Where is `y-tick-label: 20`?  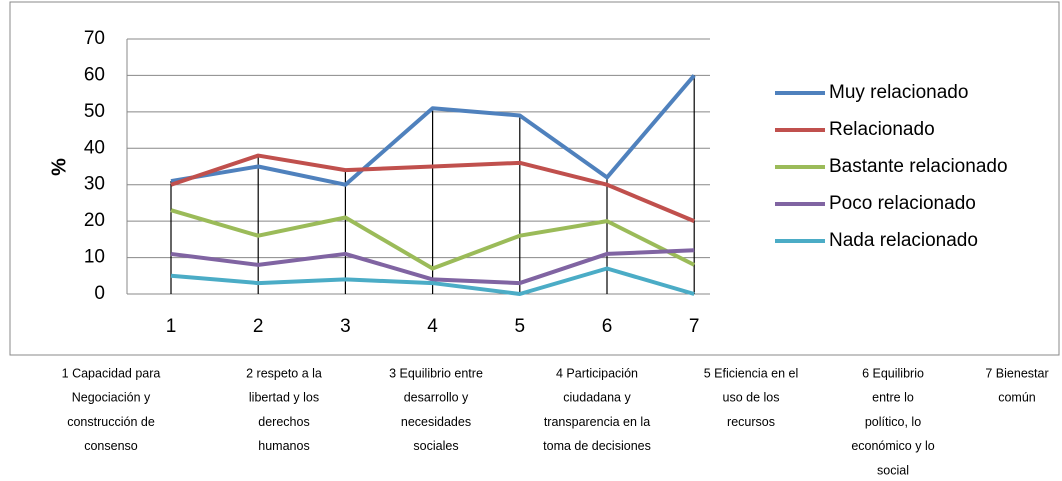
y-tick-label: 20 is located at coordinates (94, 220).